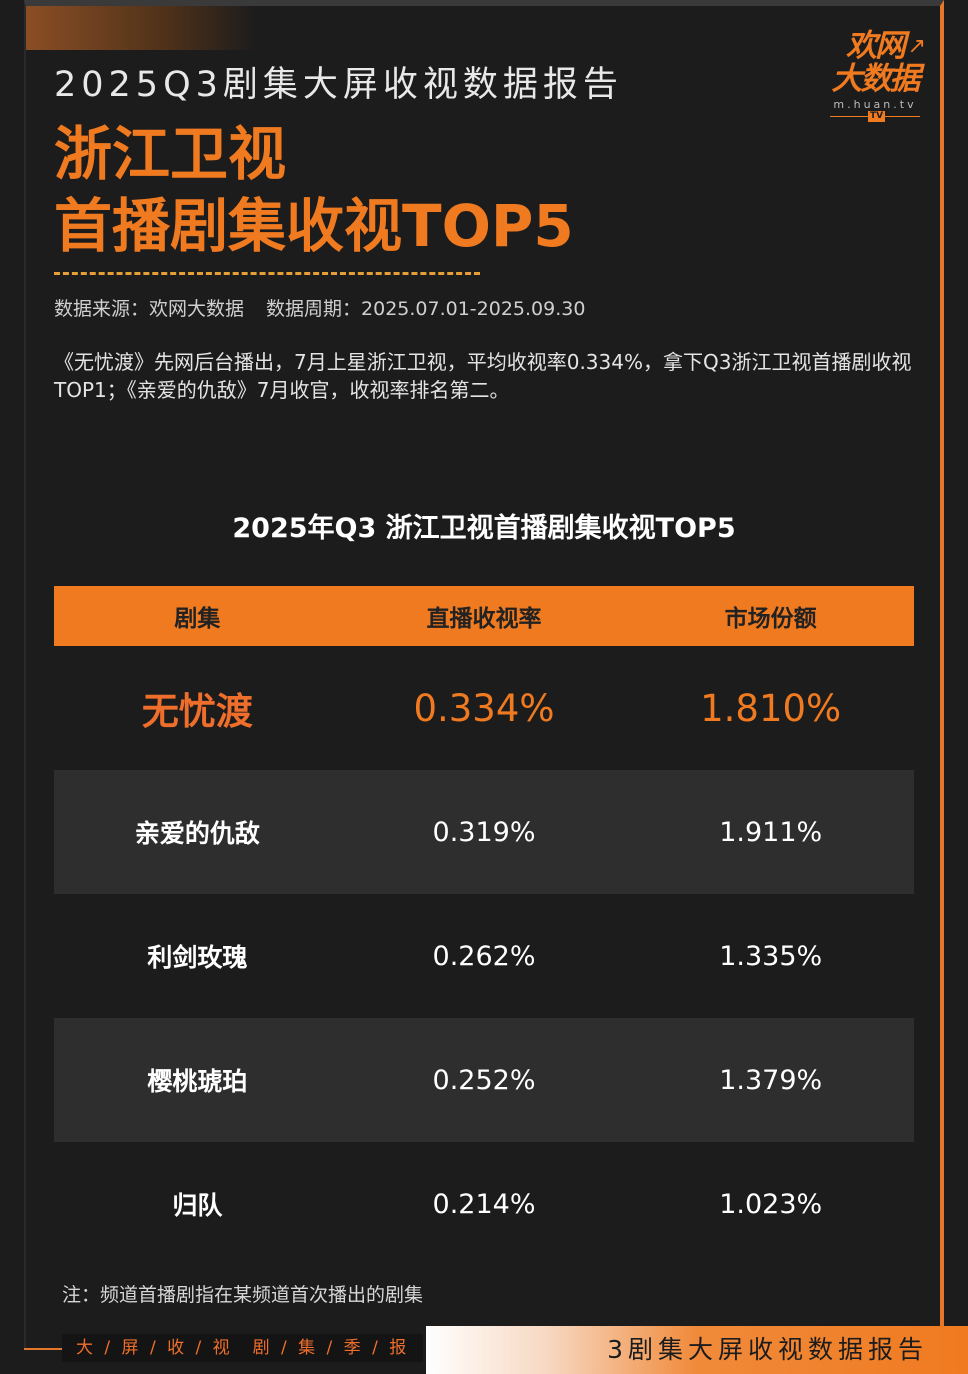 The height and width of the screenshot is (1374, 968). I want to click on share-value: 1.335%, so click(771, 956).